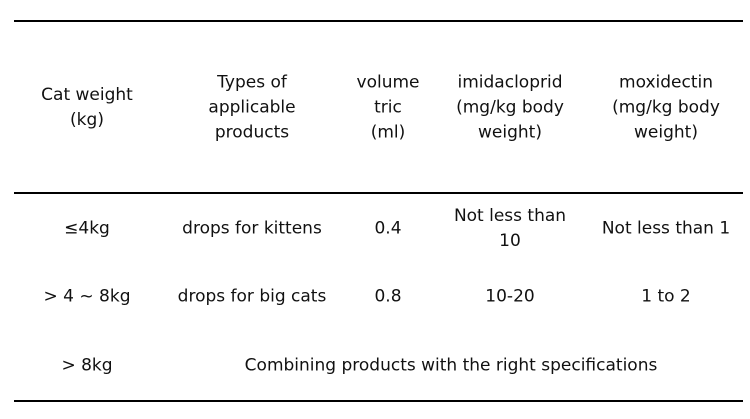 The width and height of the screenshot is (750, 419). I want to click on body-cell: 0.4, so click(387, 229).